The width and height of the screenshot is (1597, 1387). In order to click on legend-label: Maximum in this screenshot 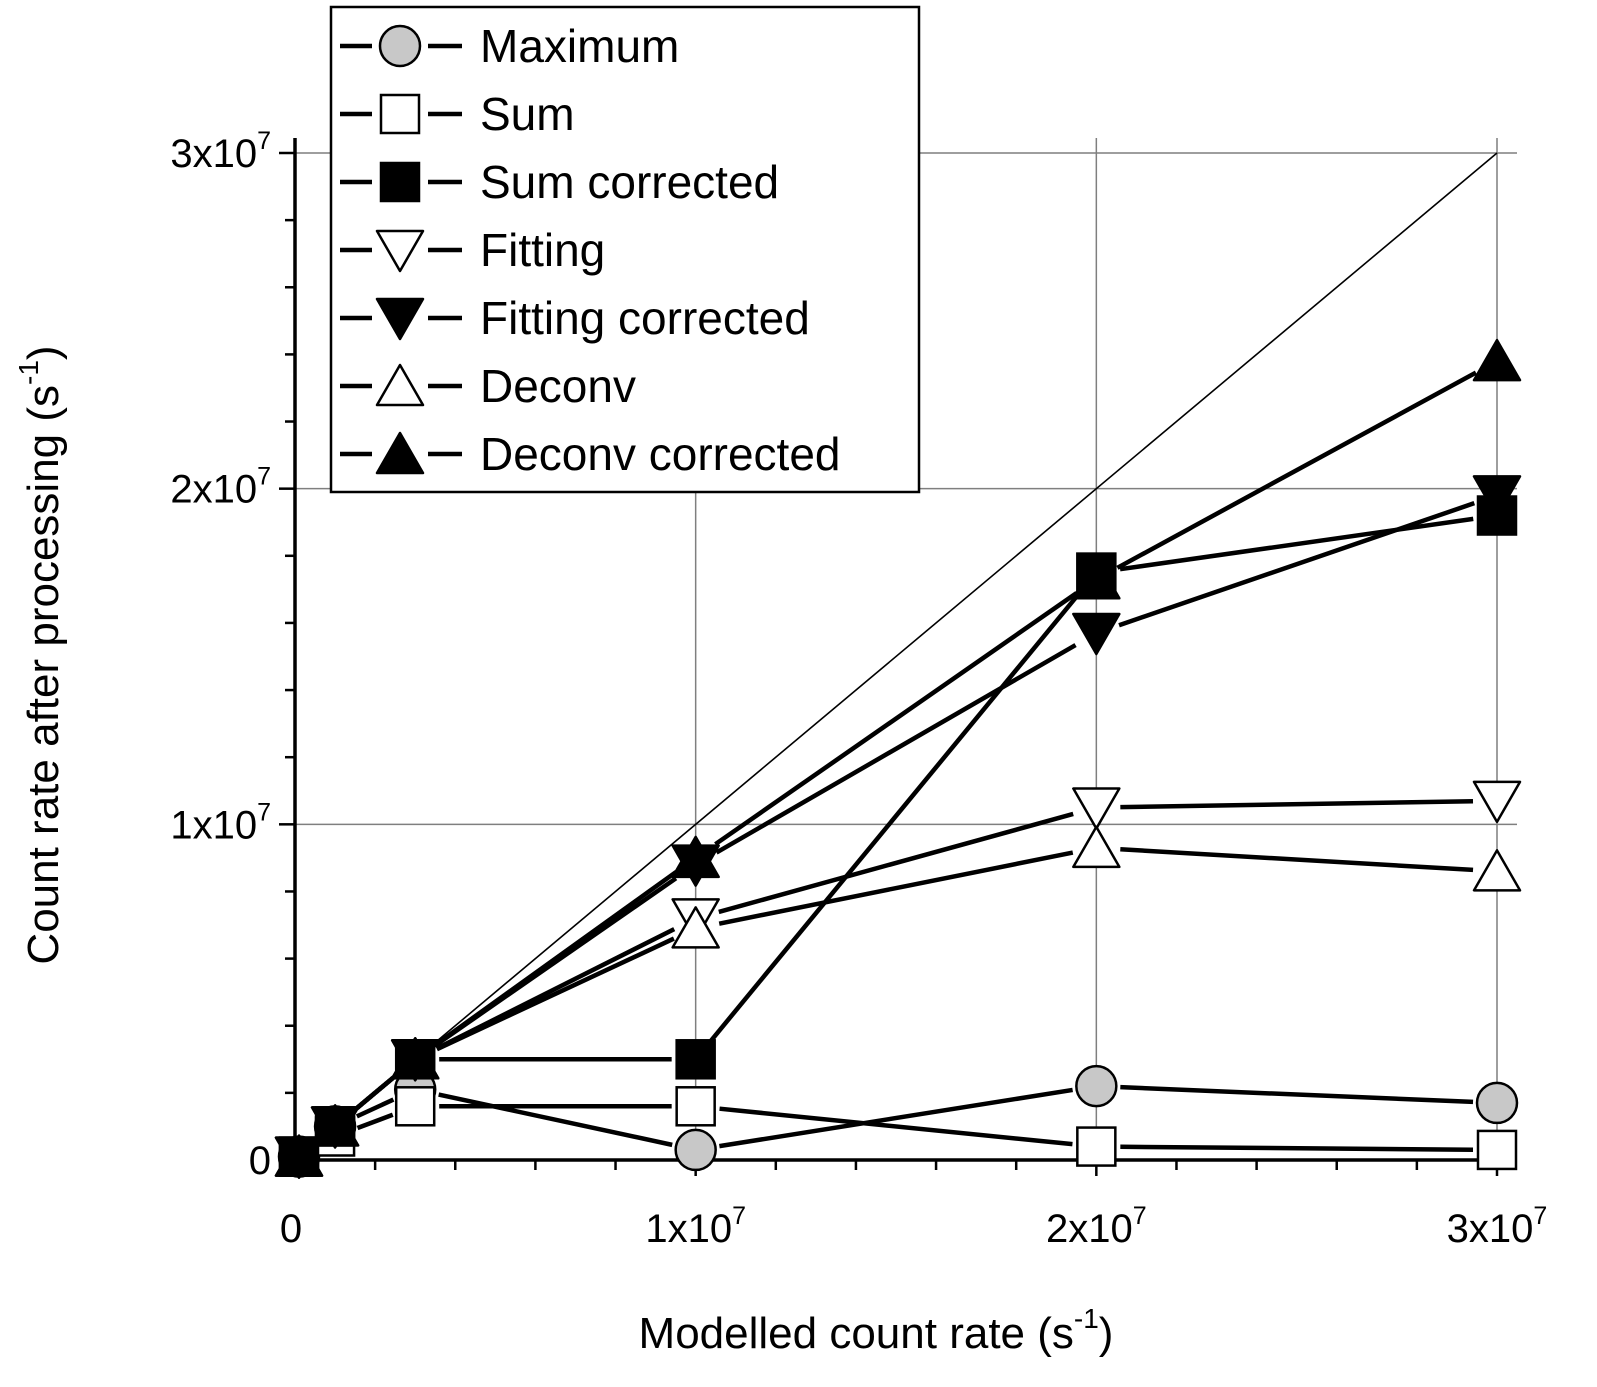, I will do `click(579, 46)`.